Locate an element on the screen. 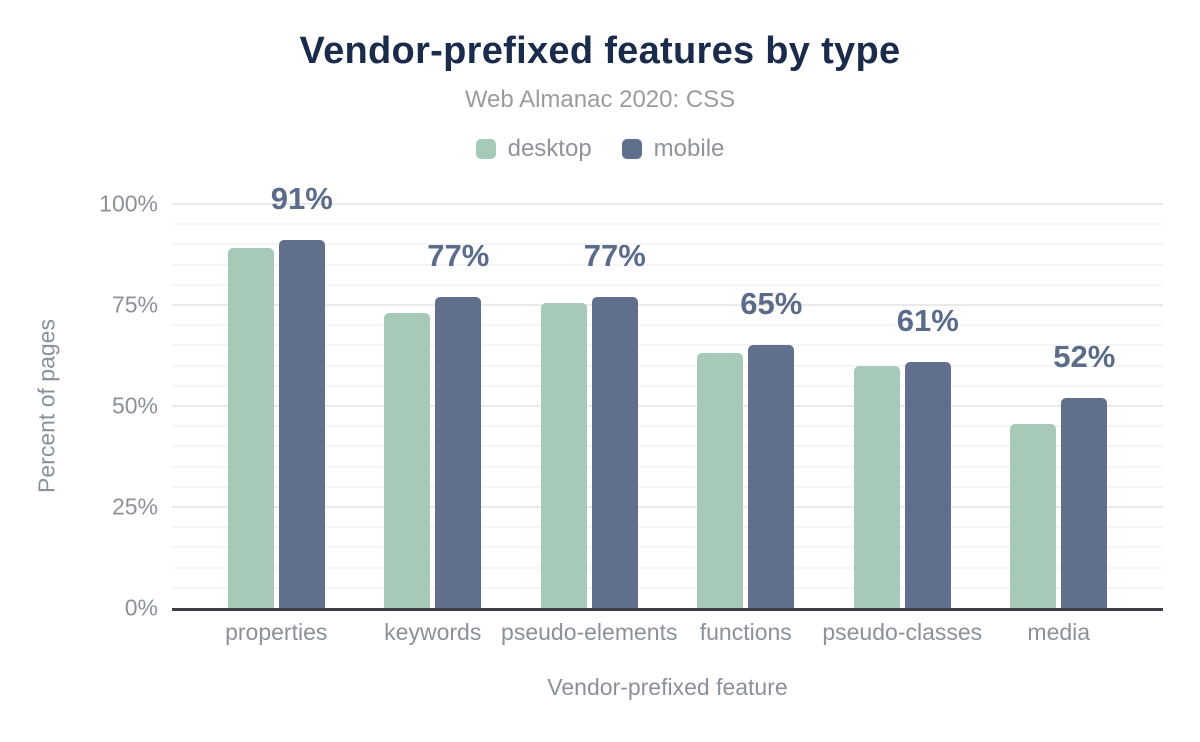  data-label-properties: 91% is located at coordinates (301, 199).